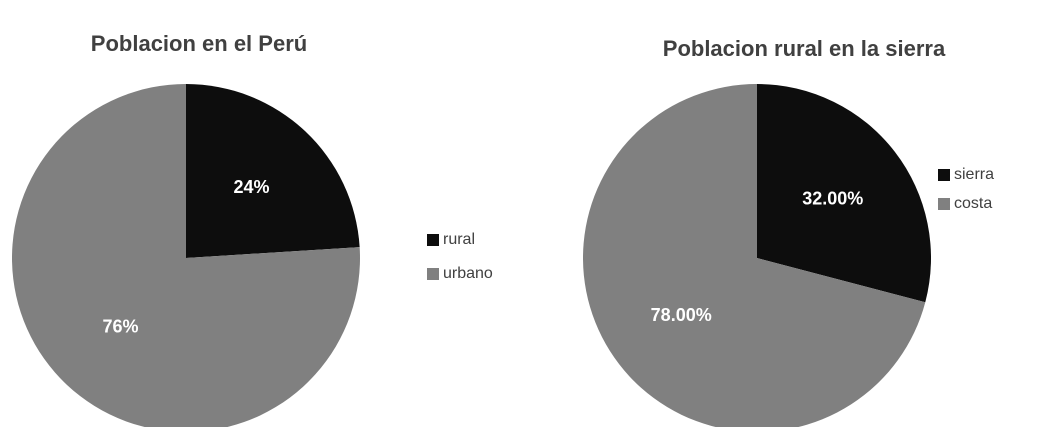  What do you see at coordinates (973, 203) in the screenshot?
I see `legend-label: costa` at bounding box center [973, 203].